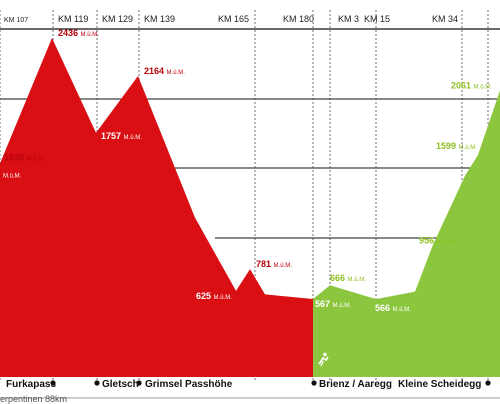 This screenshot has height=404, width=500. What do you see at coordinates (78, 33) in the screenshot?
I see `elevation-label: 2436 M.ü.M.` at bounding box center [78, 33].